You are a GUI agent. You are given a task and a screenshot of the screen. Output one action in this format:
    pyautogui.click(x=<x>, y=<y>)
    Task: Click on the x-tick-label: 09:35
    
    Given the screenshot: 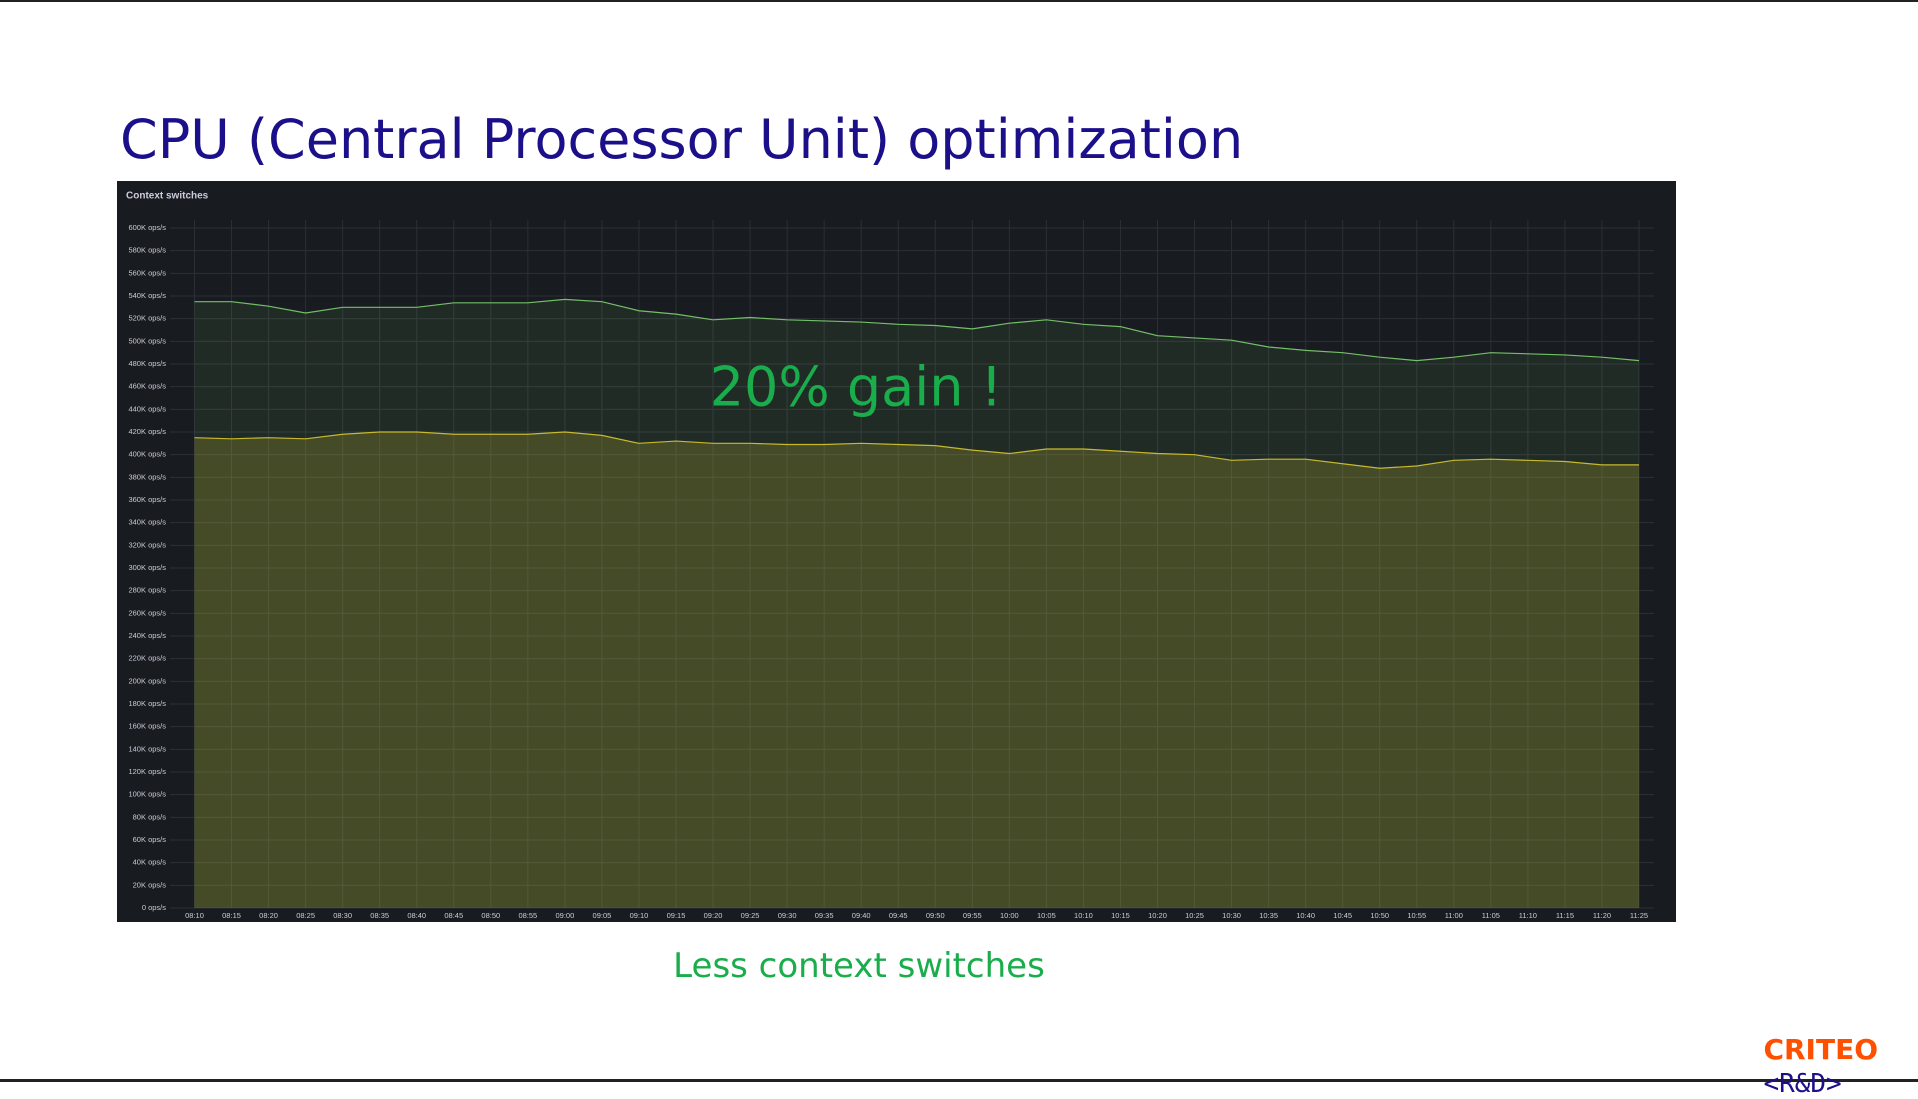 What is the action you would take?
    pyautogui.click(x=824, y=915)
    